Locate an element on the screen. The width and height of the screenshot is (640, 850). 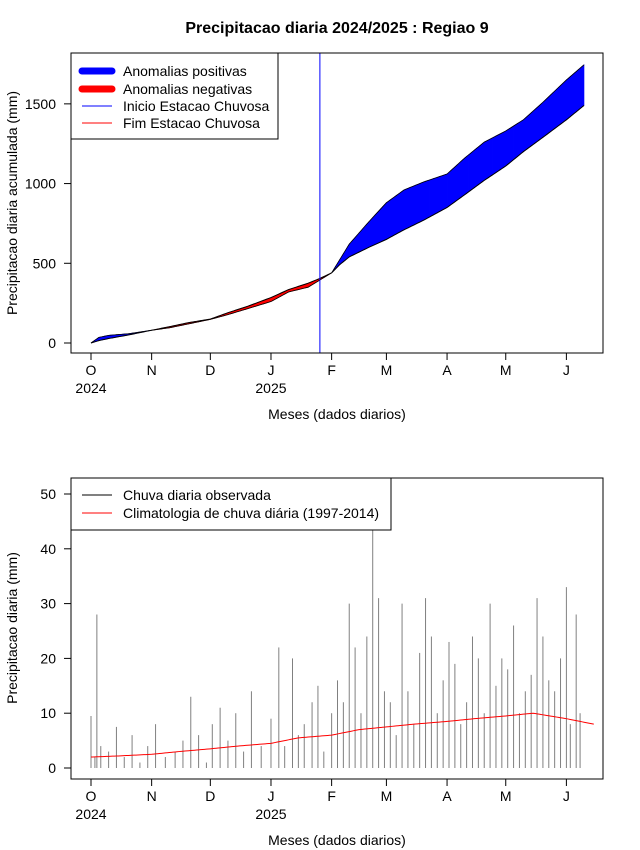
bottom-x-tick-label: F is located at coordinates (331, 796).